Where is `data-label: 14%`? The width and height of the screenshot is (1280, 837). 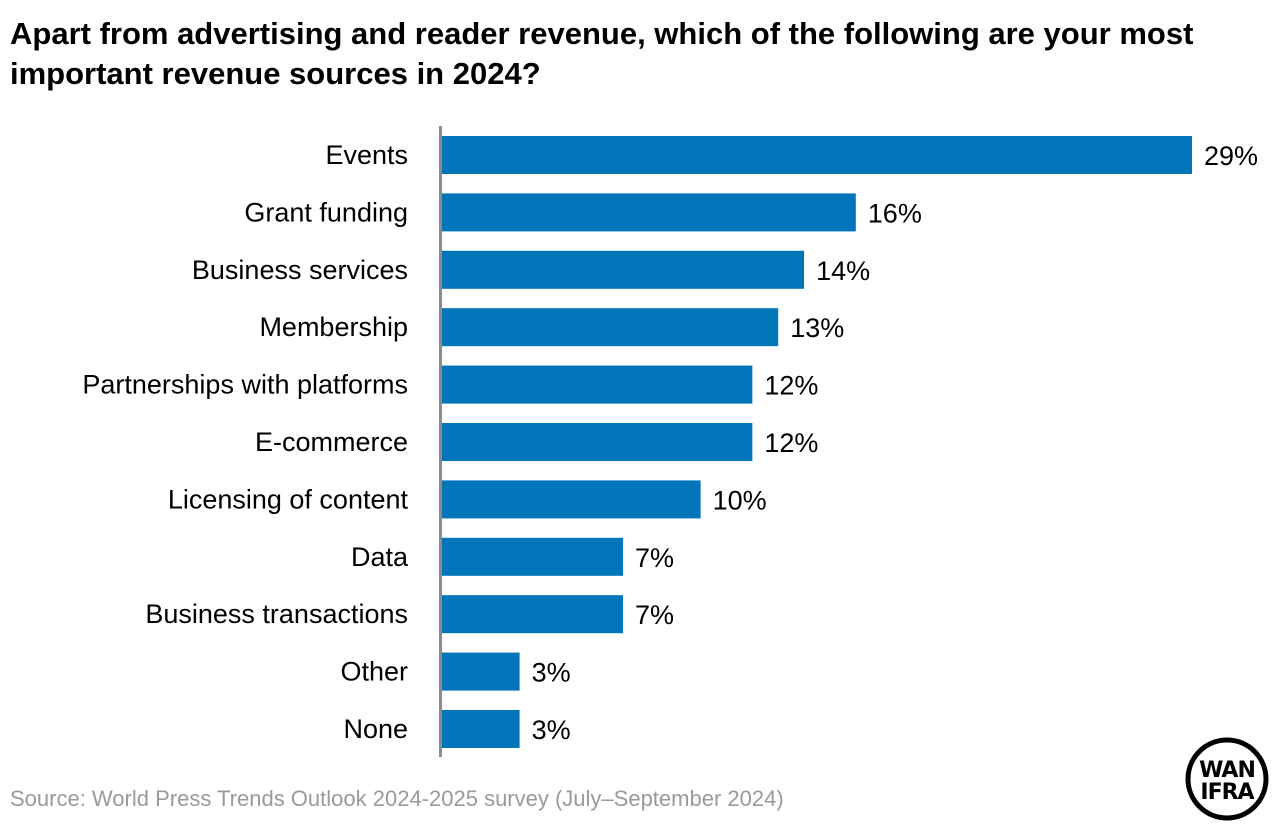 data-label: 14% is located at coordinates (843, 271).